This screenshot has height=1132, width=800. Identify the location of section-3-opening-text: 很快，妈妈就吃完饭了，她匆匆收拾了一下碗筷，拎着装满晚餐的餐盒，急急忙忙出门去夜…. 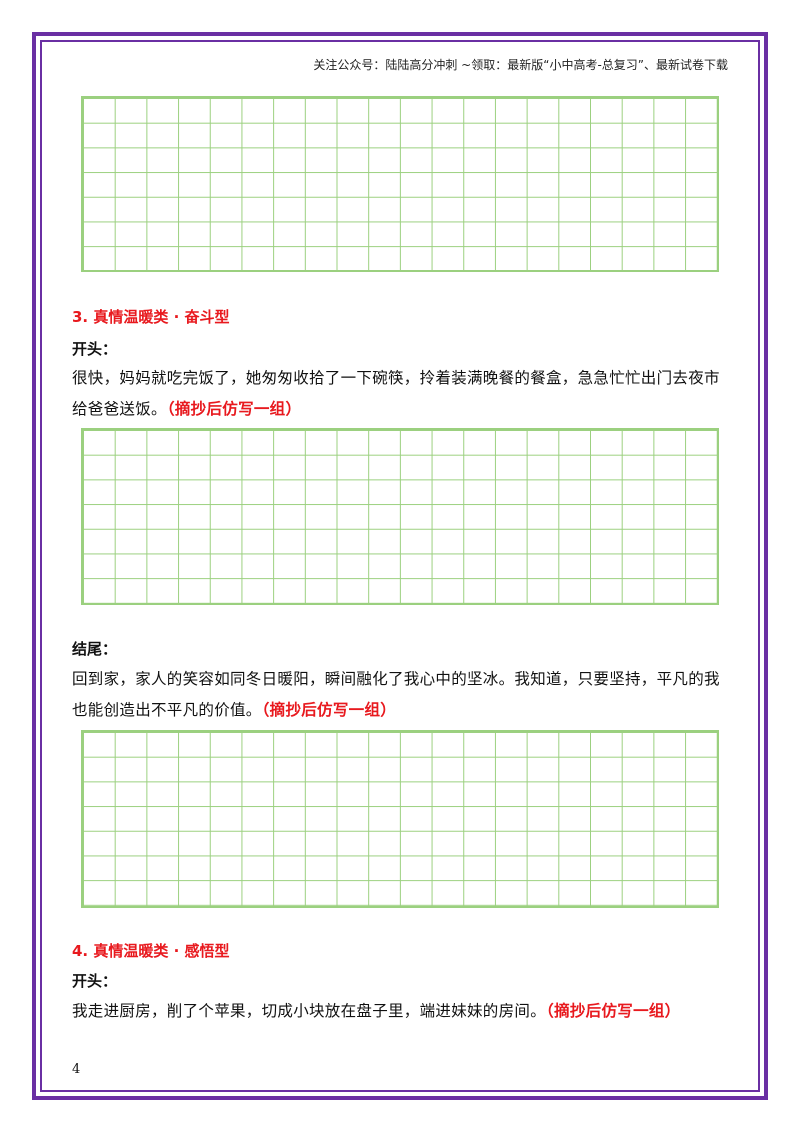
(396, 393).